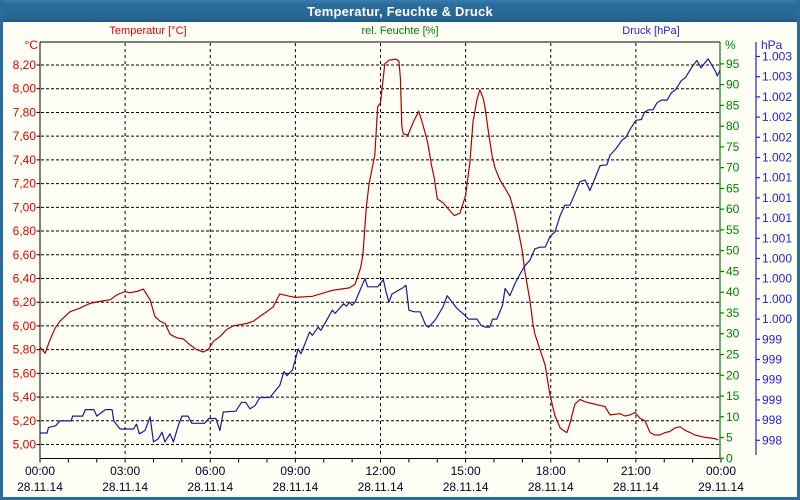 This screenshot has width=800, height=500. What do you see at coordinates (32, 45) in the screenshot?
I see `temp-axis-unit: °C` at bounding box center [32, 45].